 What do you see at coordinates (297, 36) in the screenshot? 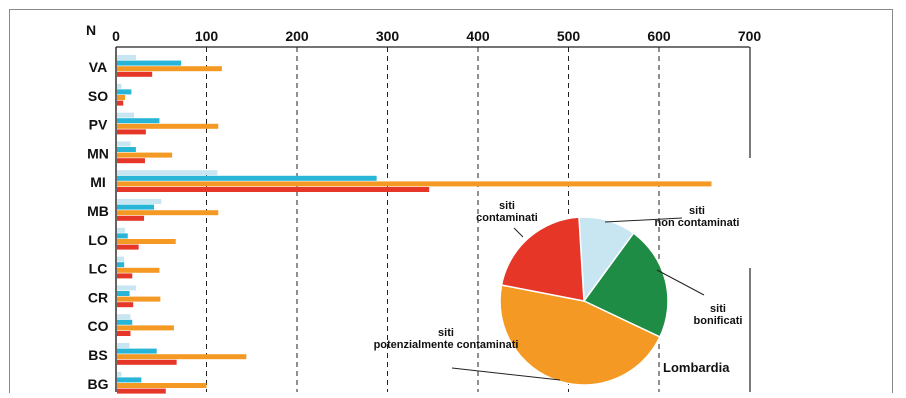
I see `x-tick-label: 200` at bounding box center [297, 36].